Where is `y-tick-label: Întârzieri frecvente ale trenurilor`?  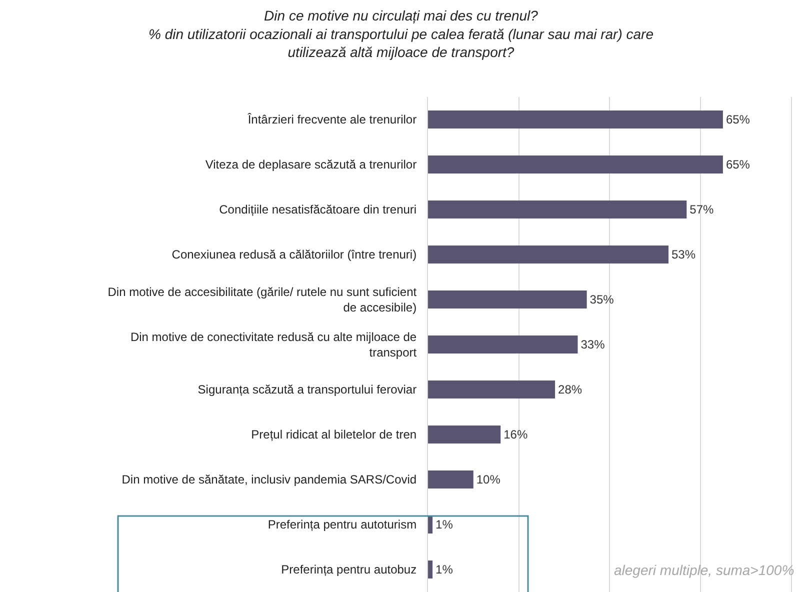 y-tick-label: Întârzieri frecvente ale trenurilor is located at coordinates (331, 119).